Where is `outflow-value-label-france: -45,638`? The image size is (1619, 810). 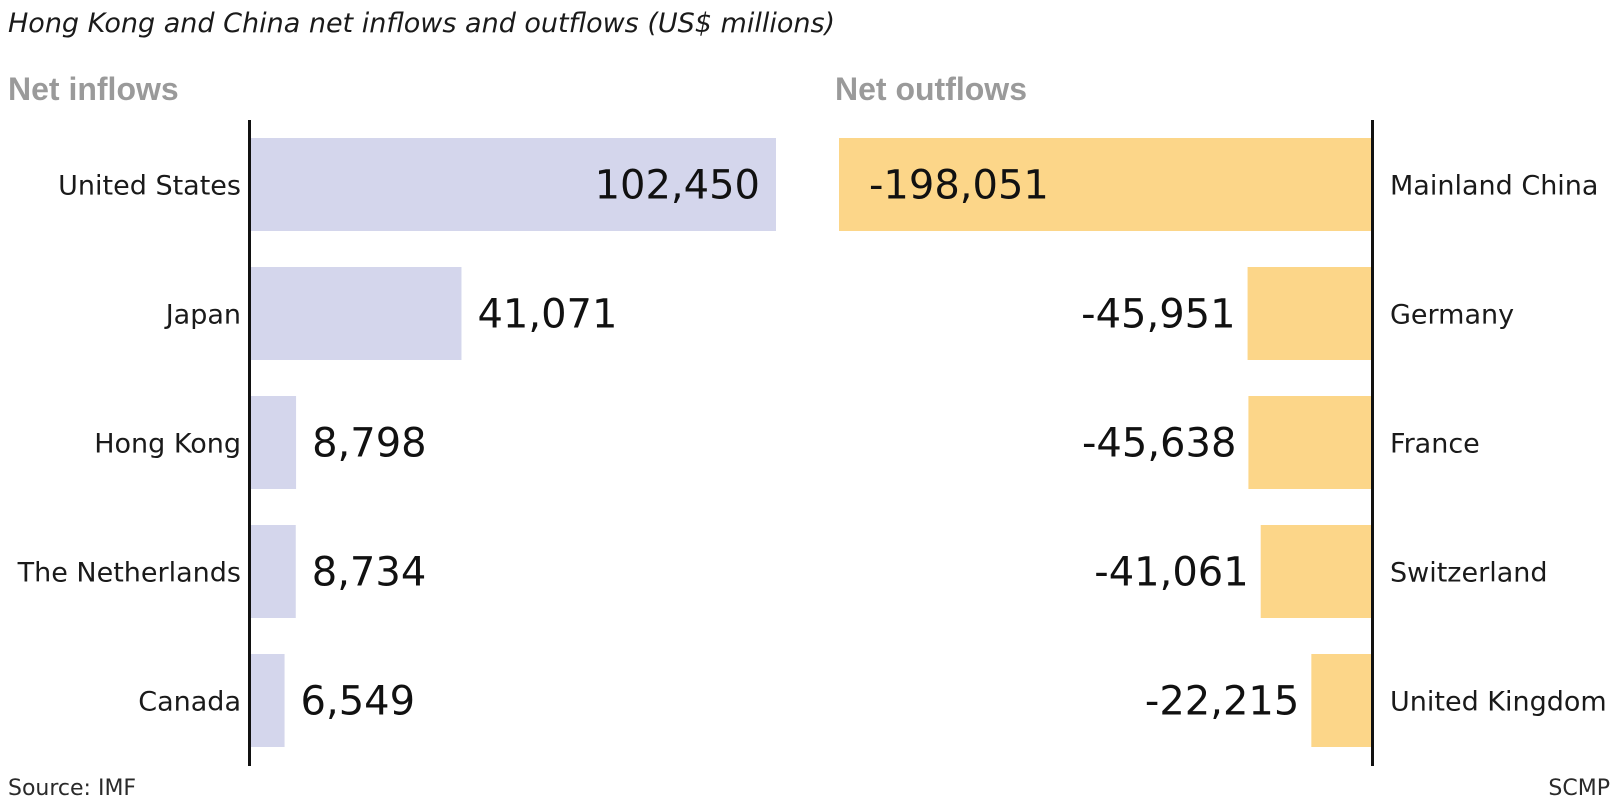 outflow-value-label-france: -45,638 is located at coordinates (1159, 444).